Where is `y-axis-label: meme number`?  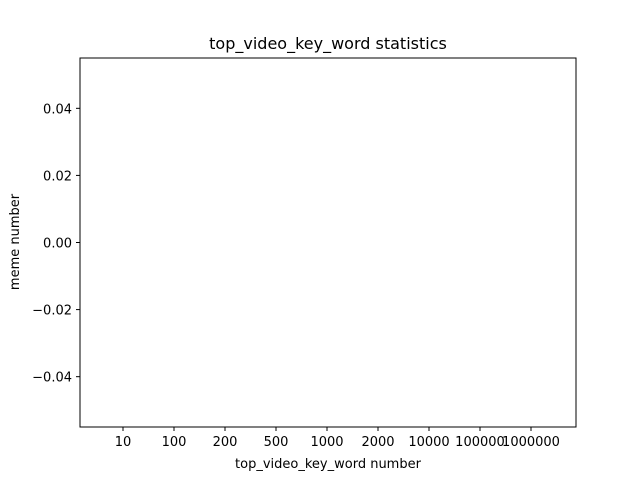 y-axis-label: meme number is located at coordinates (15, 241).